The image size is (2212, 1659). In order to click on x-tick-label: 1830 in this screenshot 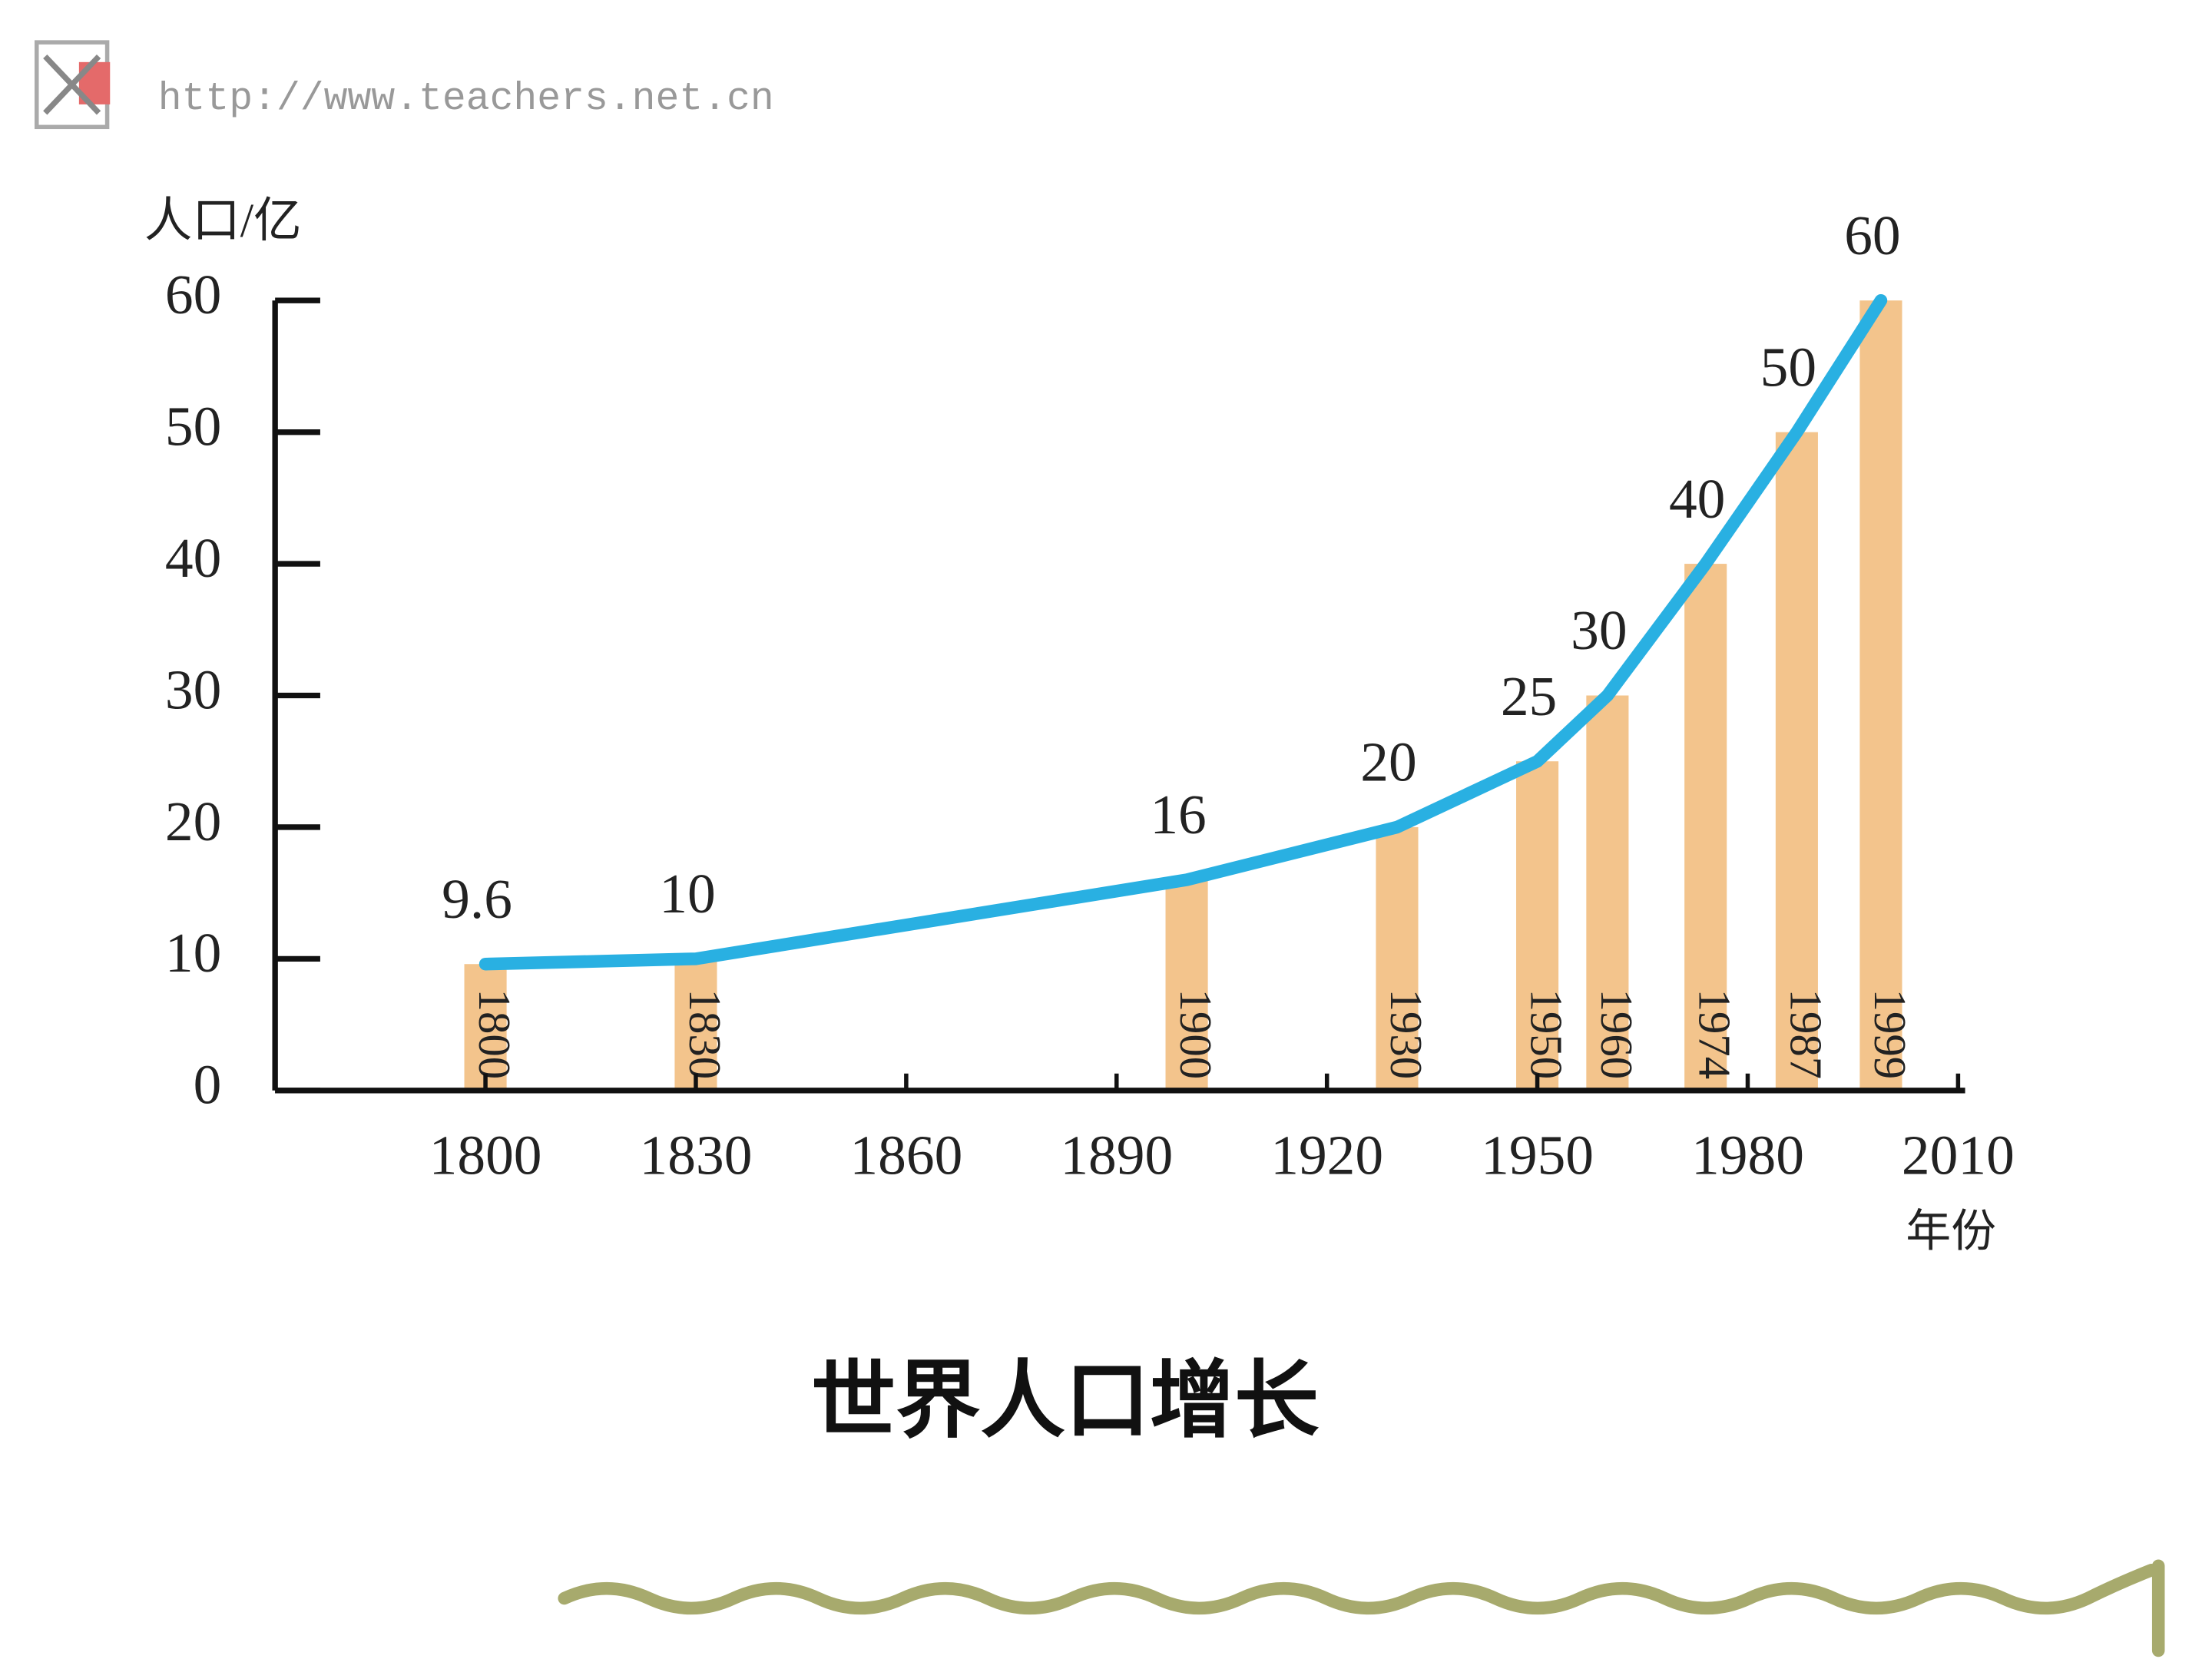, I will do `click(697, 1155)`.